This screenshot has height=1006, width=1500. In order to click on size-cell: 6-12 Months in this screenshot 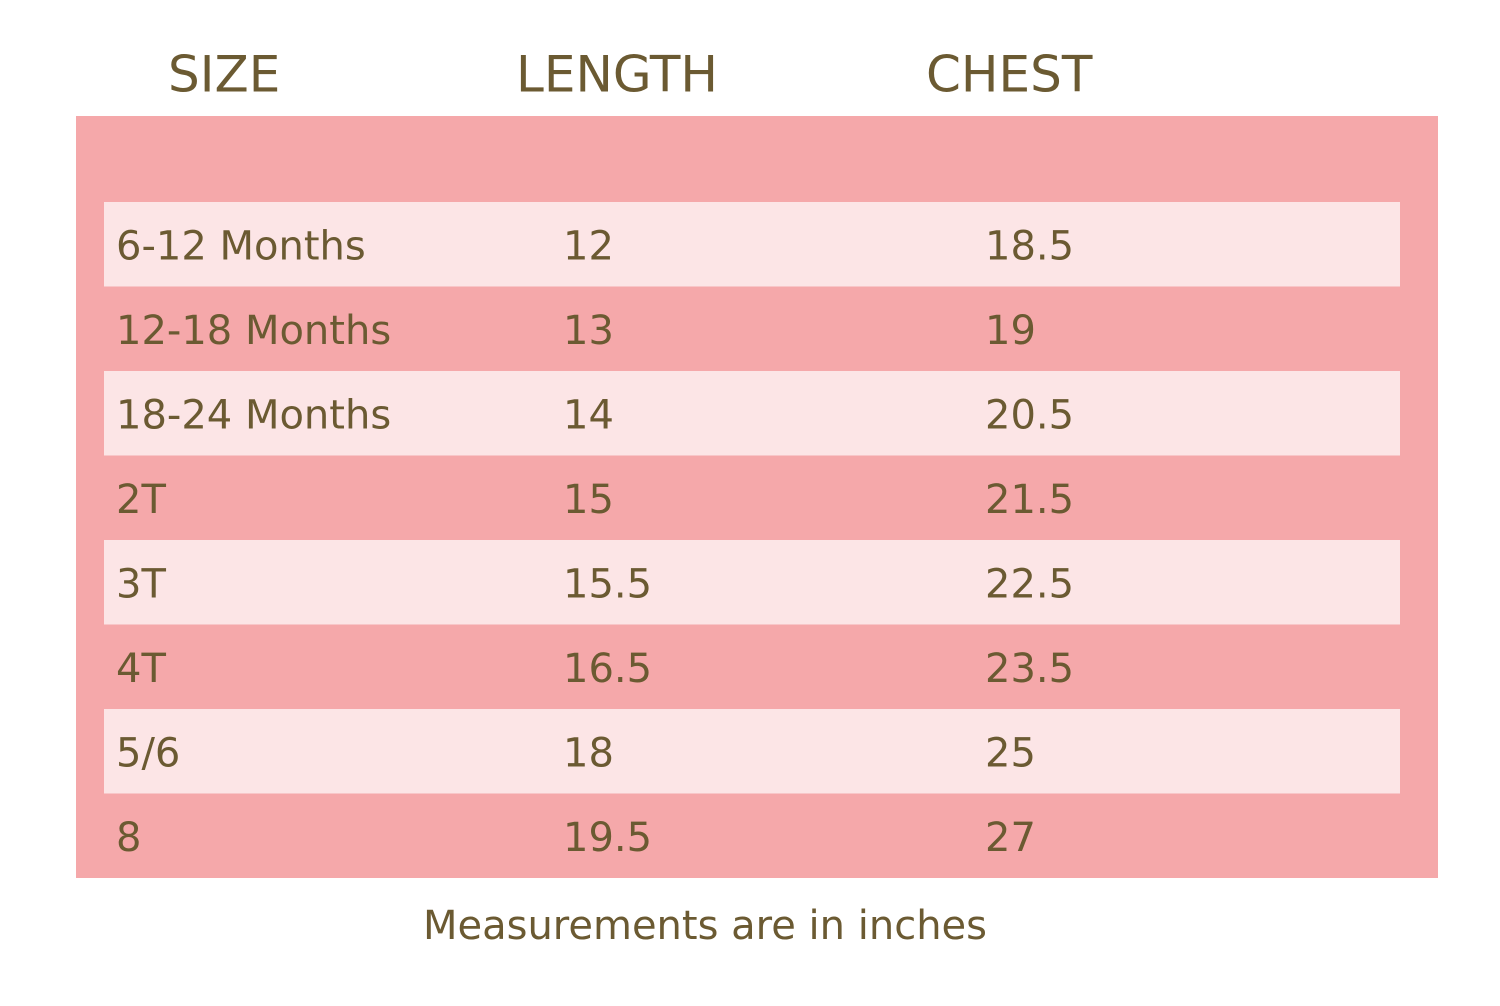, I will do `click(241, 246)`.